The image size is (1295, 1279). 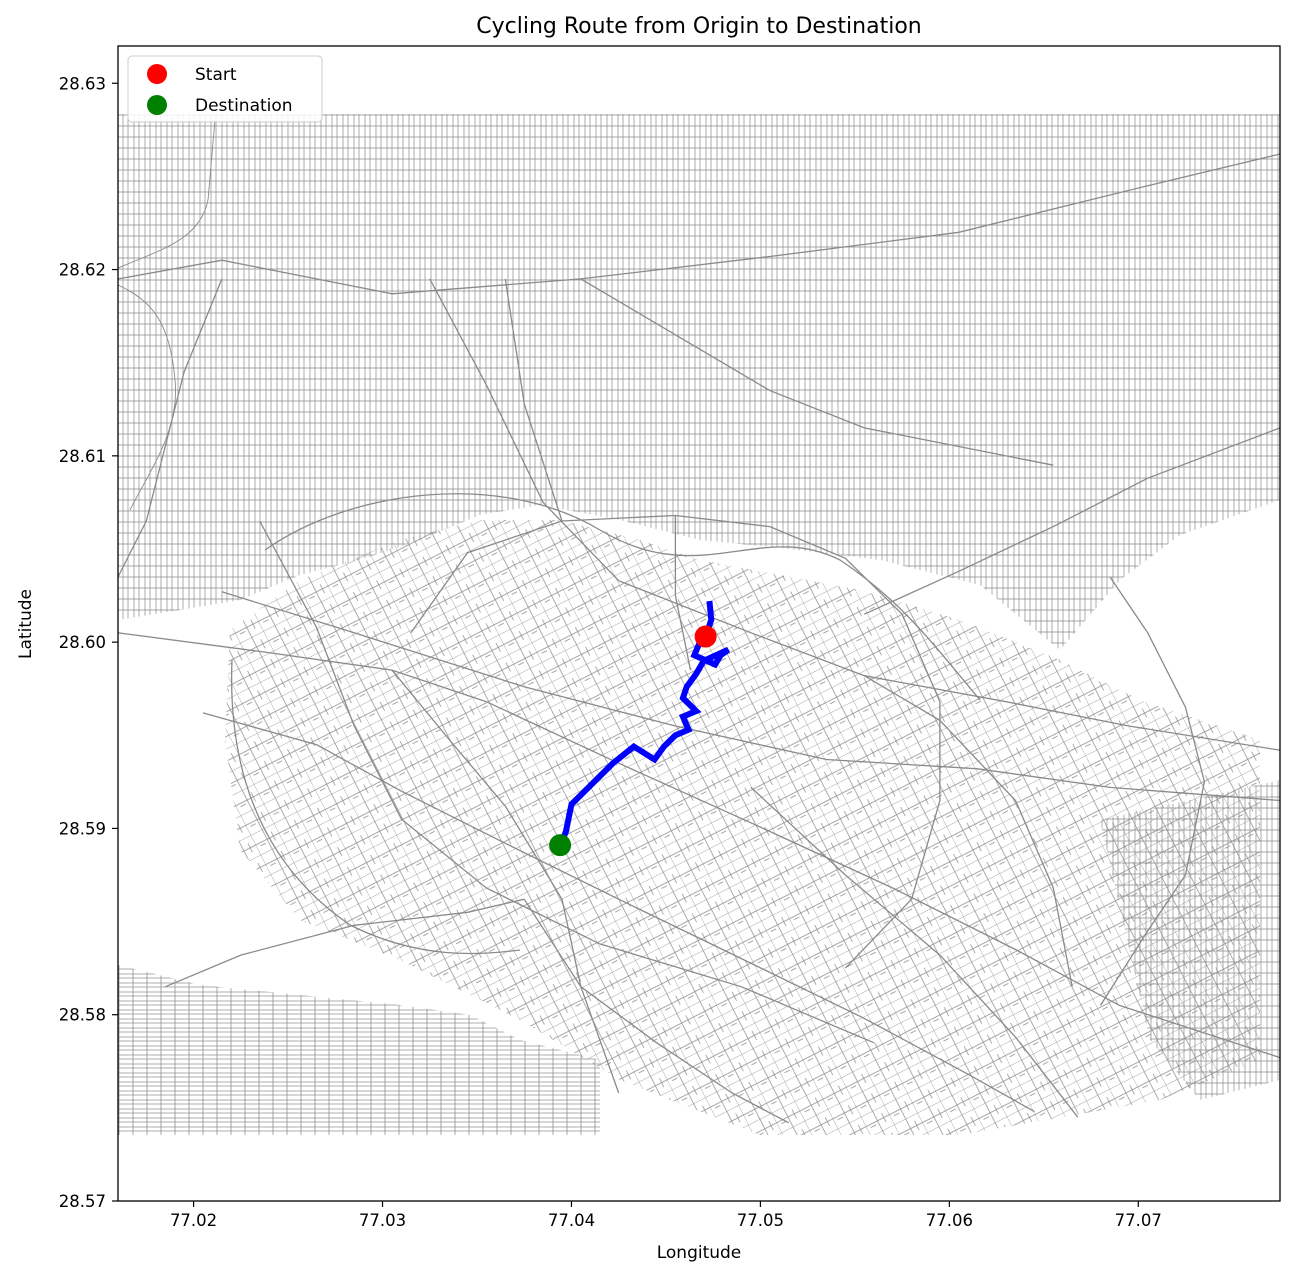 I want to click on y-tick-label: 28.60, so click(x=82, y=642).